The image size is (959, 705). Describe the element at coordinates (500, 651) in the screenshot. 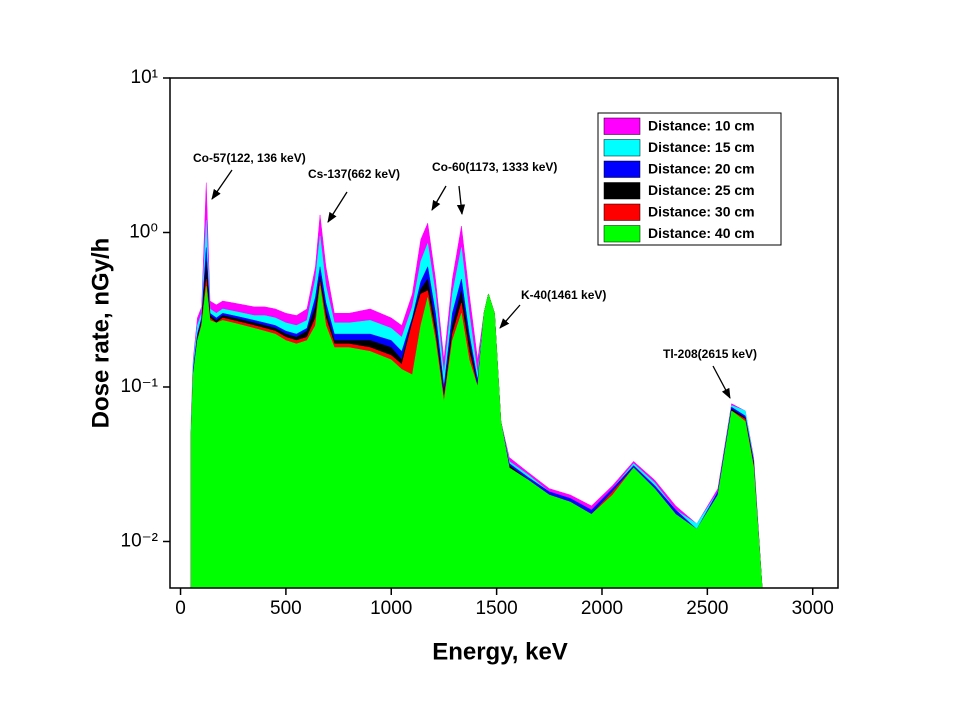

I see `x-axis-title: Energy, keV` at that location.